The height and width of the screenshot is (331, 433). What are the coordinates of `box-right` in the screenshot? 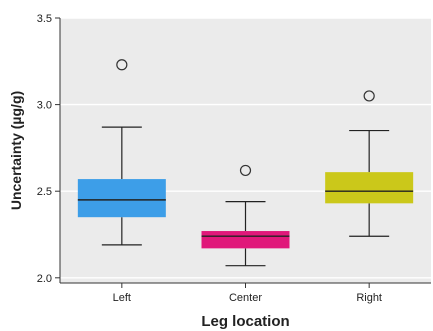 It's located at (369, 163).